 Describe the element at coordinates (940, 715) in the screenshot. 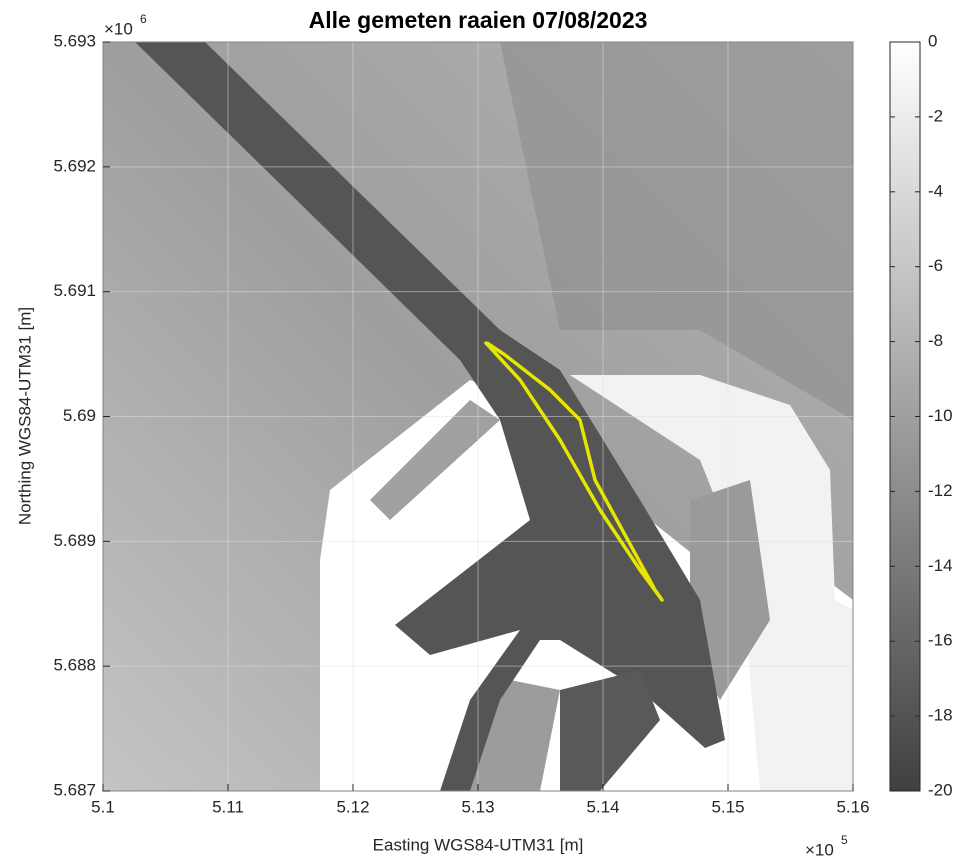

I see `colorbar-tick-label: -18` at that location.